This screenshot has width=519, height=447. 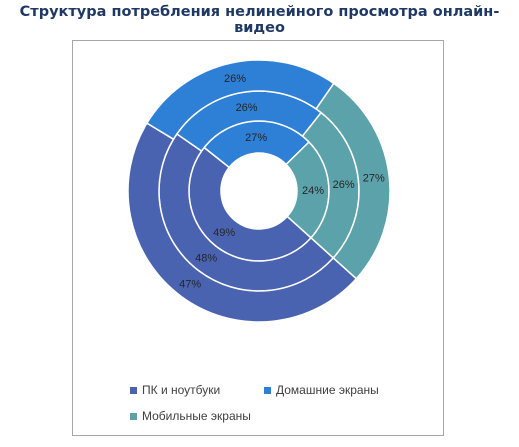 I want to click on data-label-outer-pc: 47%, so click(x=190, y=285).